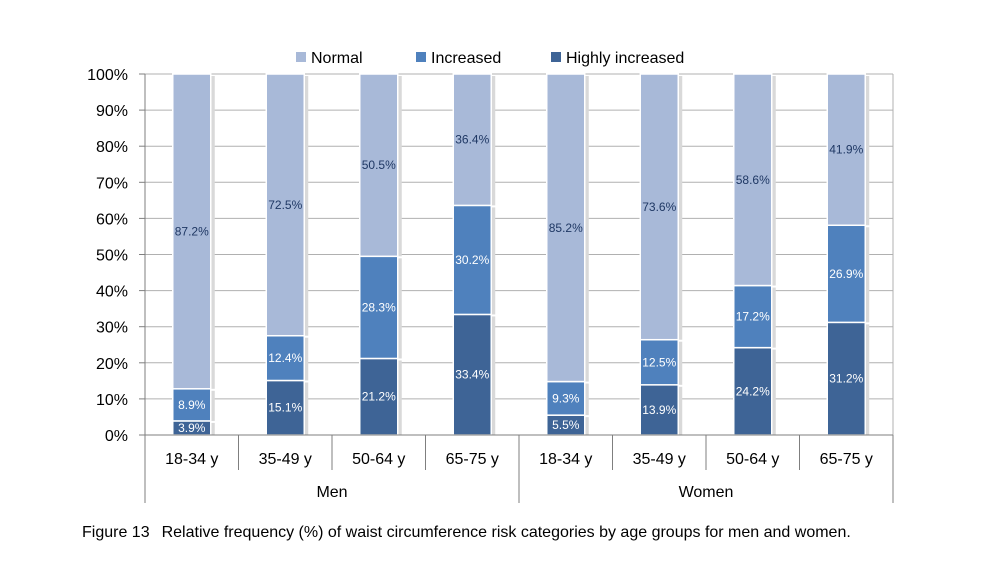 The width and height of the screenshot is (1000, 583). I want to click on legend-label-highly-increased: Highly increased, so click(625, 58).